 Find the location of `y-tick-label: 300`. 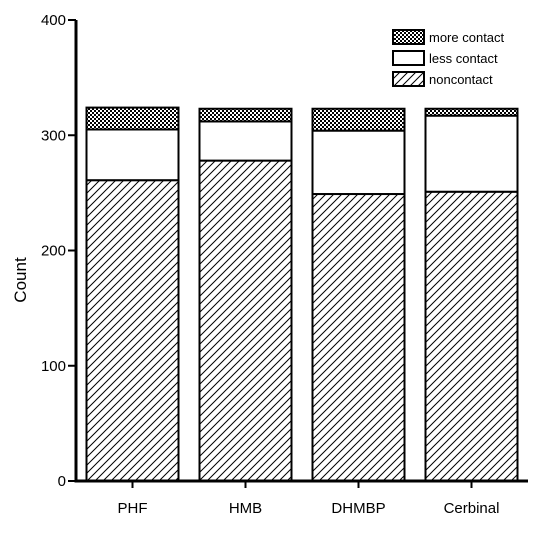

y-tick-label: 300 is located at coordinates (53, 135).